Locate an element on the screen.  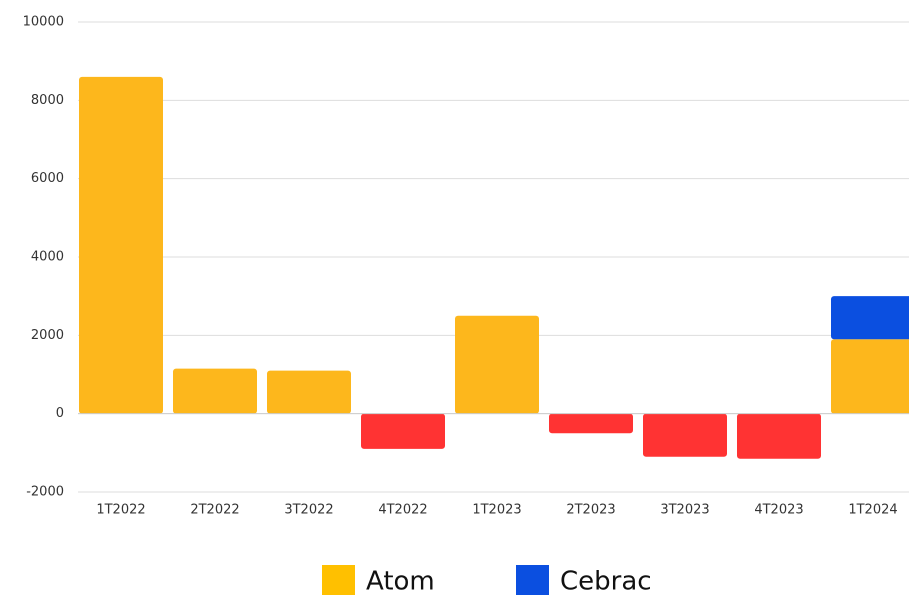
y-tick-label: -2000 is located at coordinates (45, 492).